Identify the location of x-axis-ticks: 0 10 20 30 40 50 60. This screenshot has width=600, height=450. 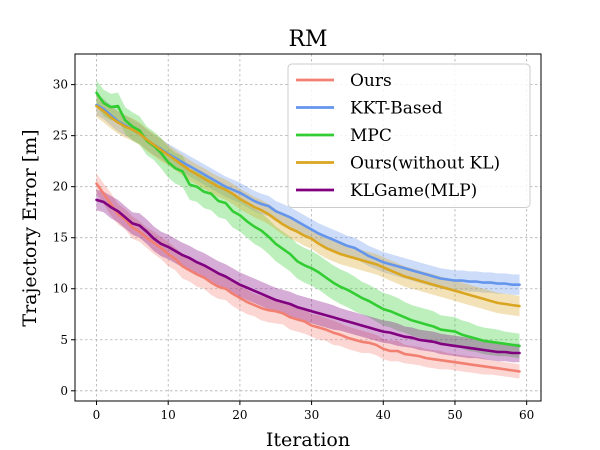
(313, 411).